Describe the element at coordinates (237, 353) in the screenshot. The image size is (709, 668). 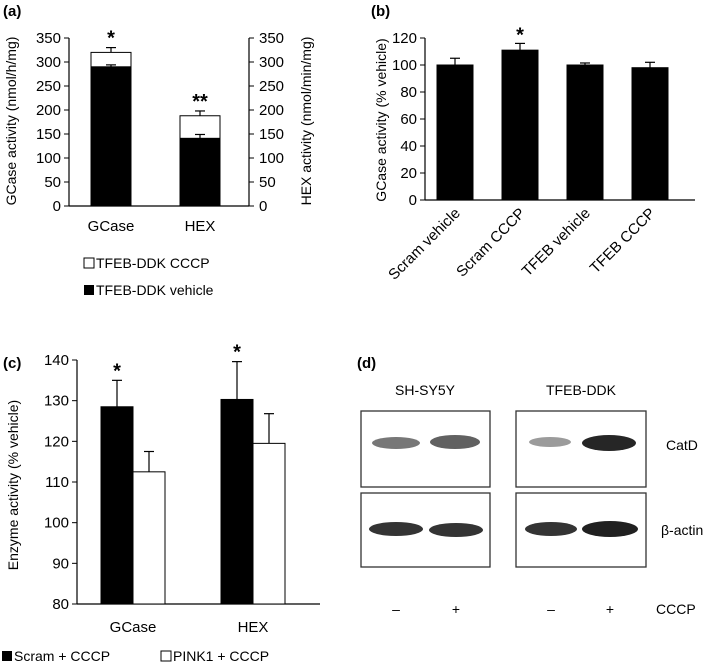
I see `significance-marker-hex: *` at that location.